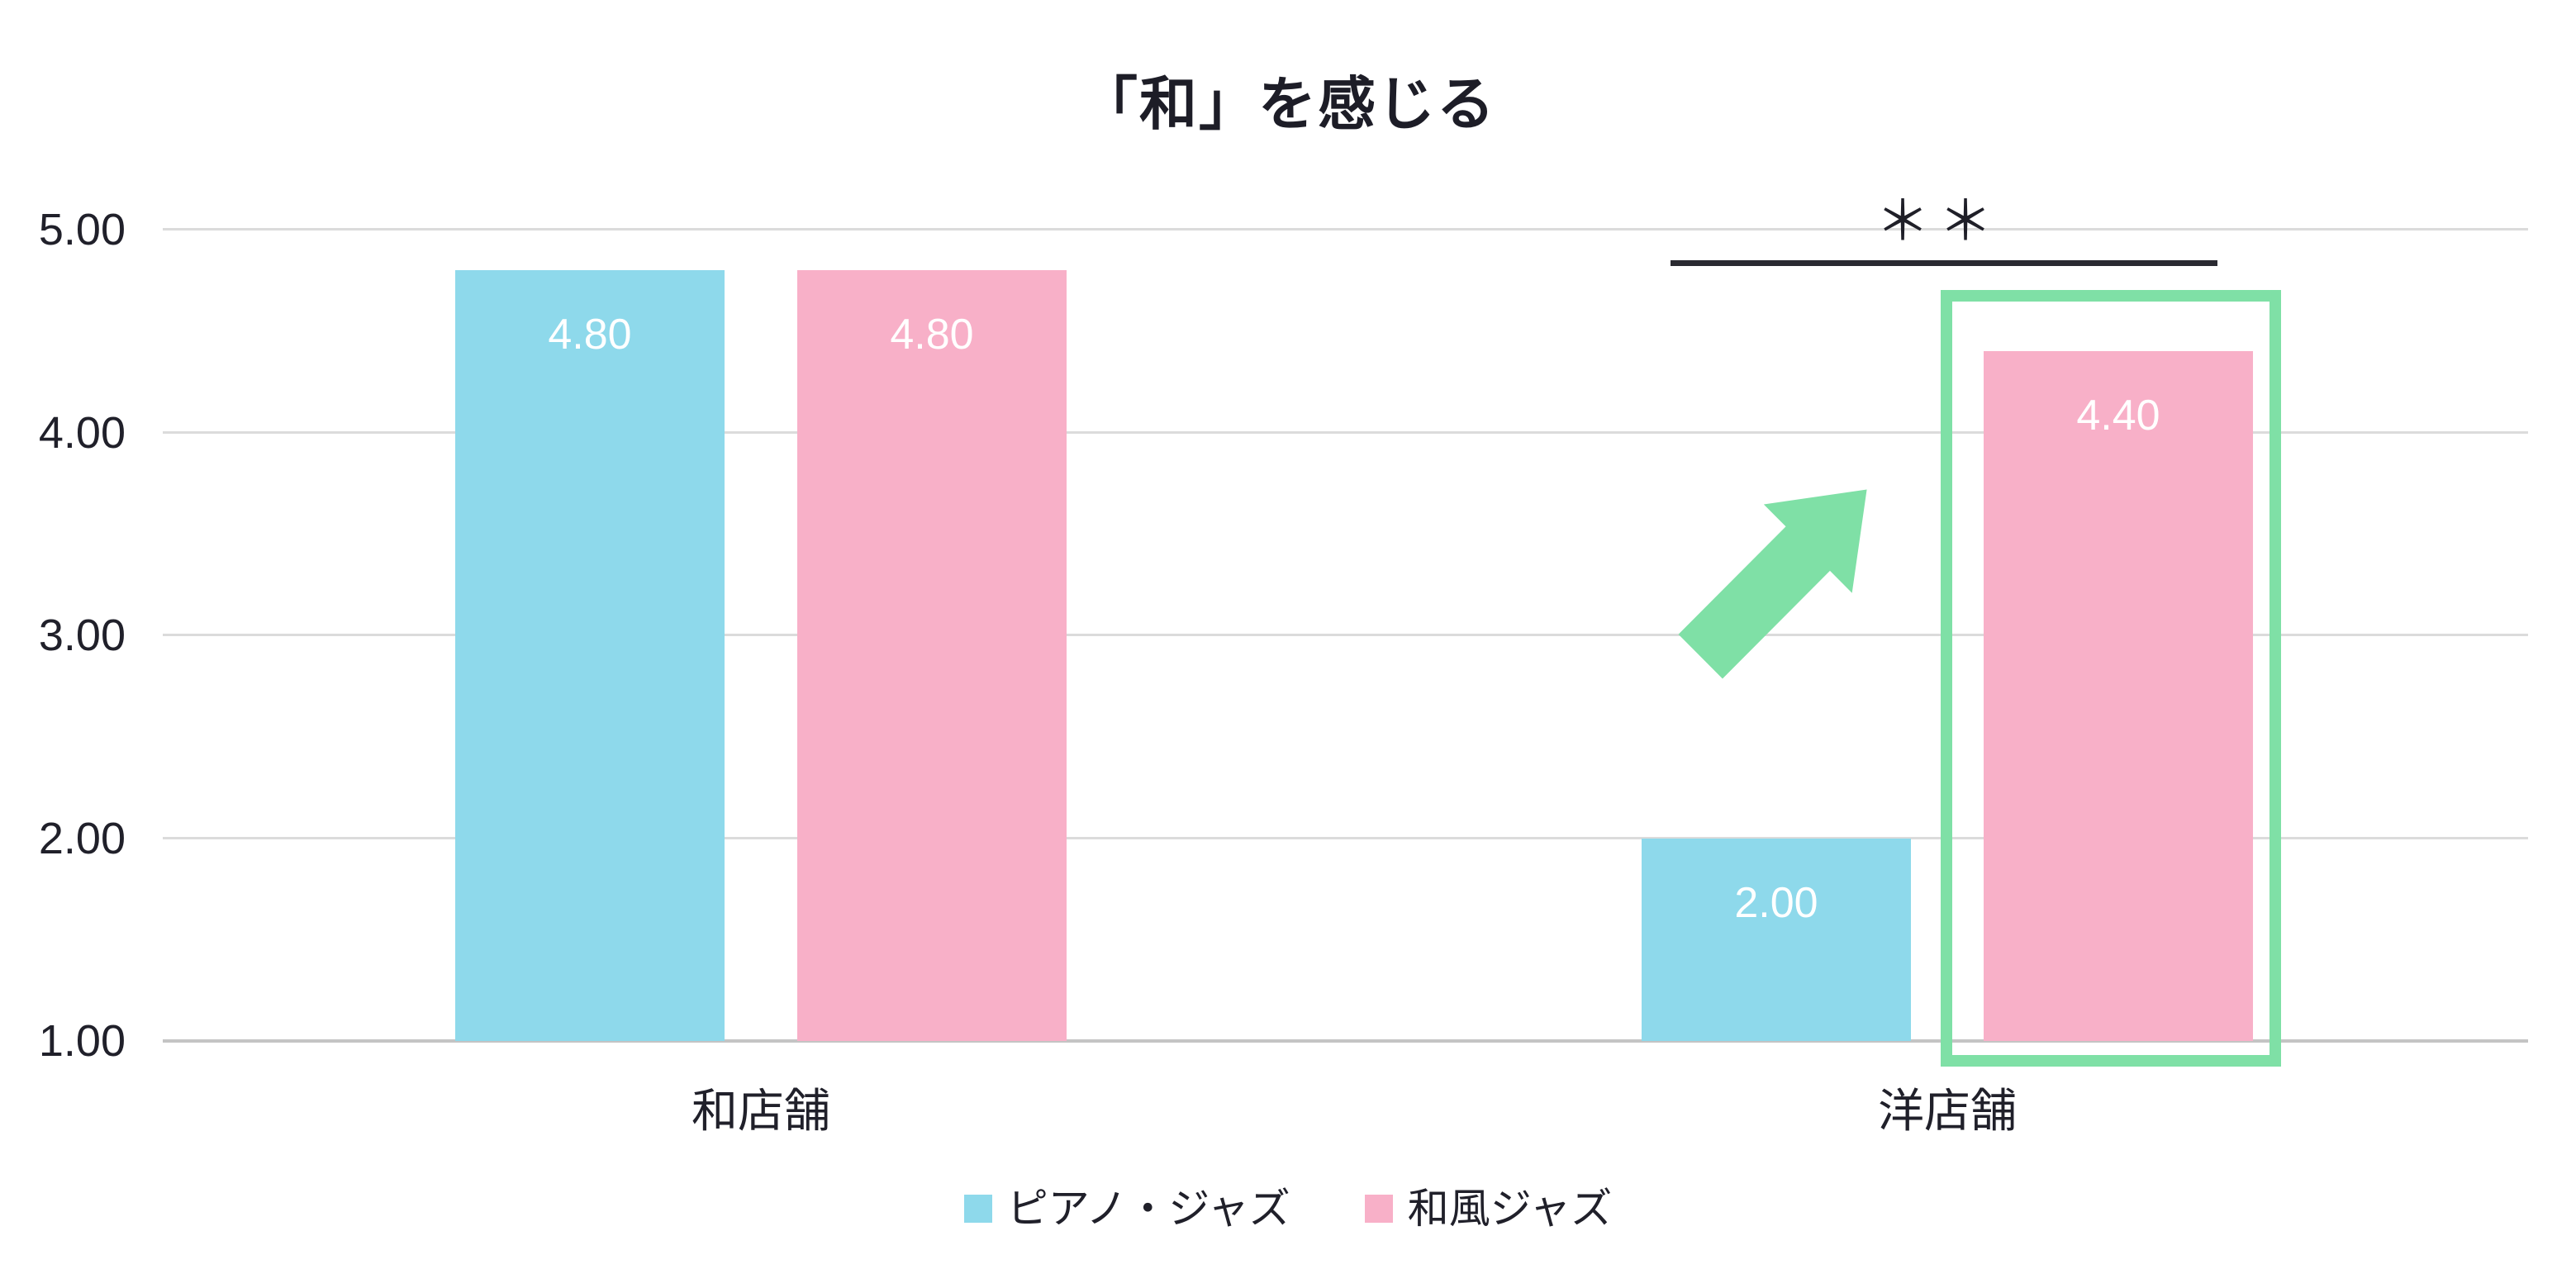  What do you see at coordinates (82, 229) in the screenshot?
I see `y-tick-label: 5.00` at bounding box center [82, 229].